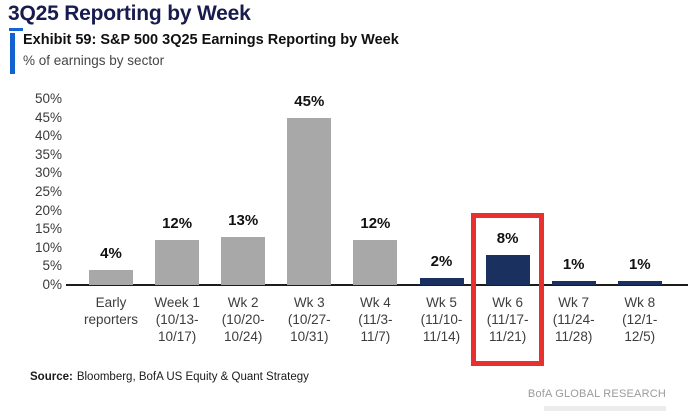 The image size is (698, 416). What do you see at coordinates (441, 319) in the screenshot?
I see `x-axis-category-label: Wk 5 (11/10- 11/14)` at bounding box center [441, 319].